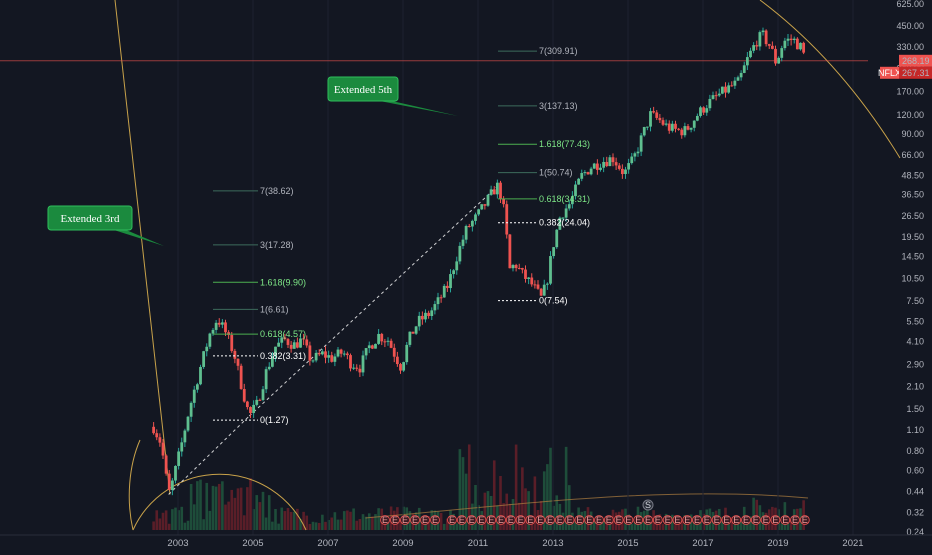 This screenshot has height=555, width=932. What do you see at coordinates (910, 91) in the screenshot?
I see `y-tick-label: 170.00` at bounding box center [910, 91].